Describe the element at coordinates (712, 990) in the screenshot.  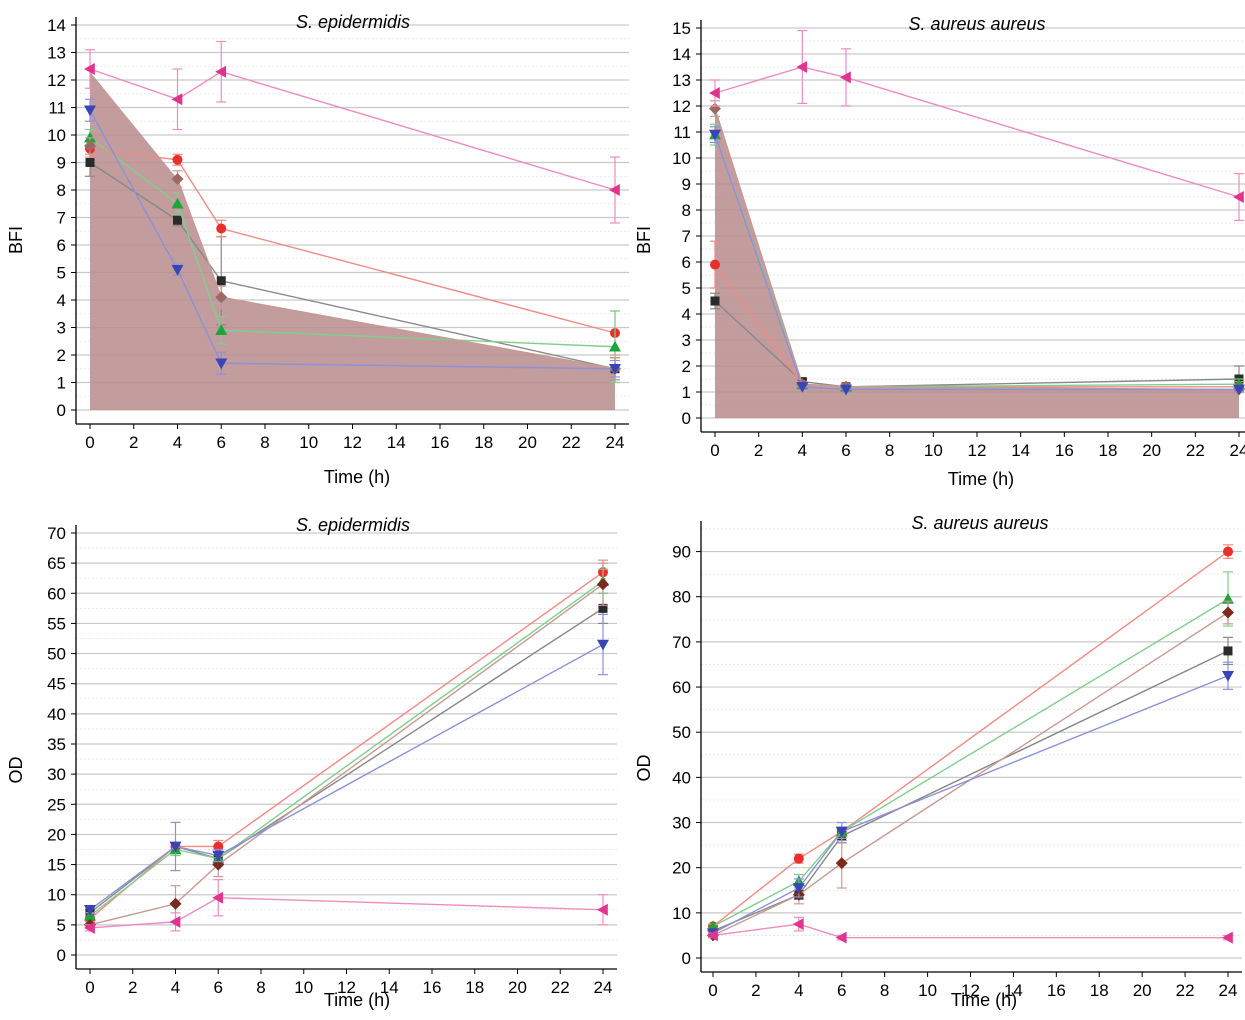
I see `x-tick-label: 0` at that location.